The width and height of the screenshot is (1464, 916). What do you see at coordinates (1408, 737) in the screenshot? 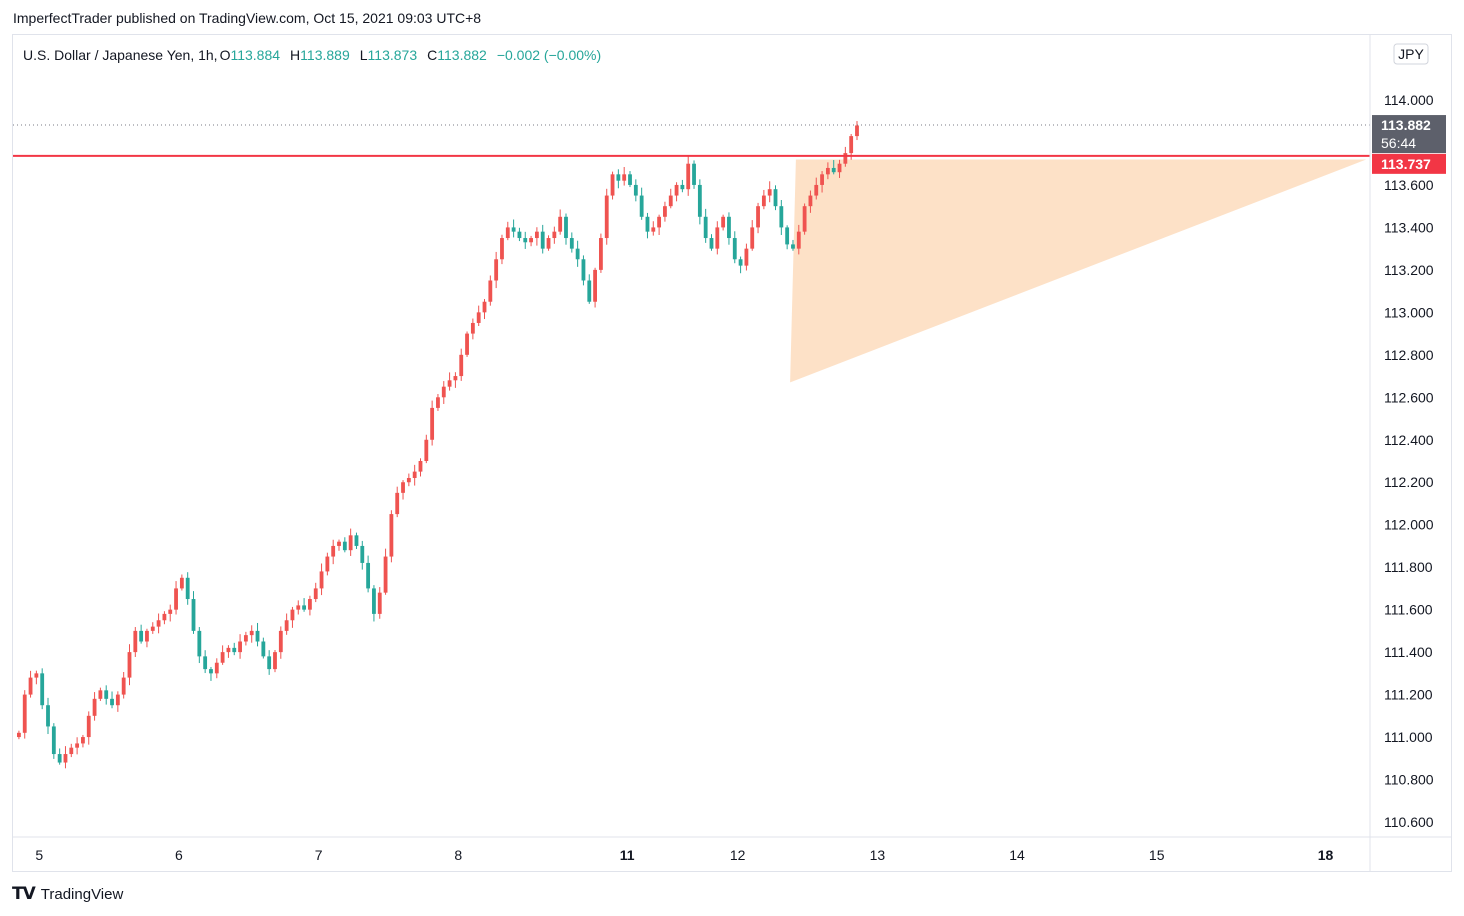
I see `price-tick-label: 111.000` at bounding box center [1408, 737].